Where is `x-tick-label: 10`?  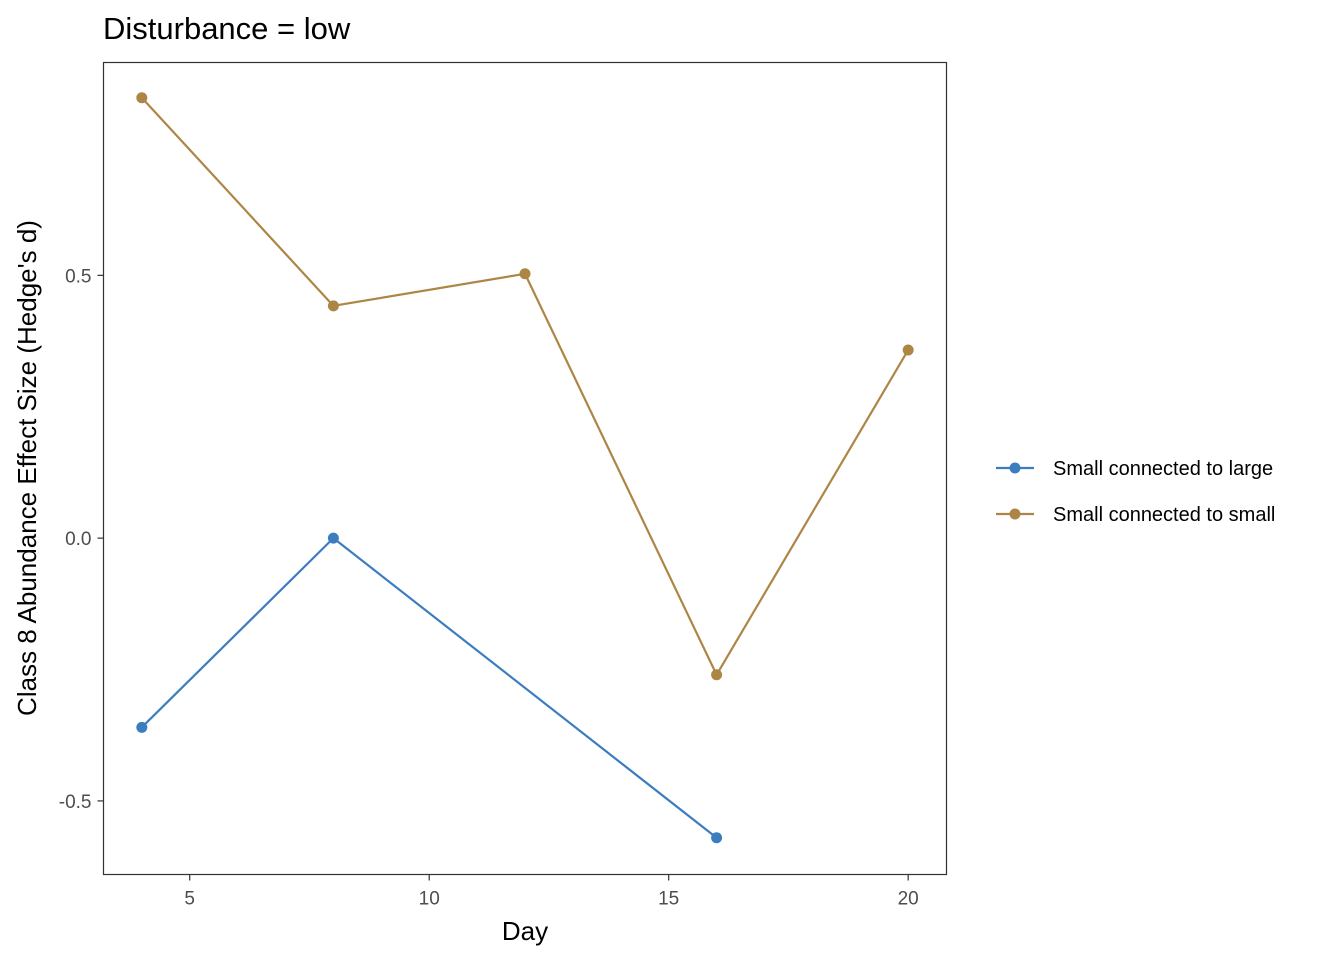
x-tick-label: 10 is located at coordinates (429, 899).